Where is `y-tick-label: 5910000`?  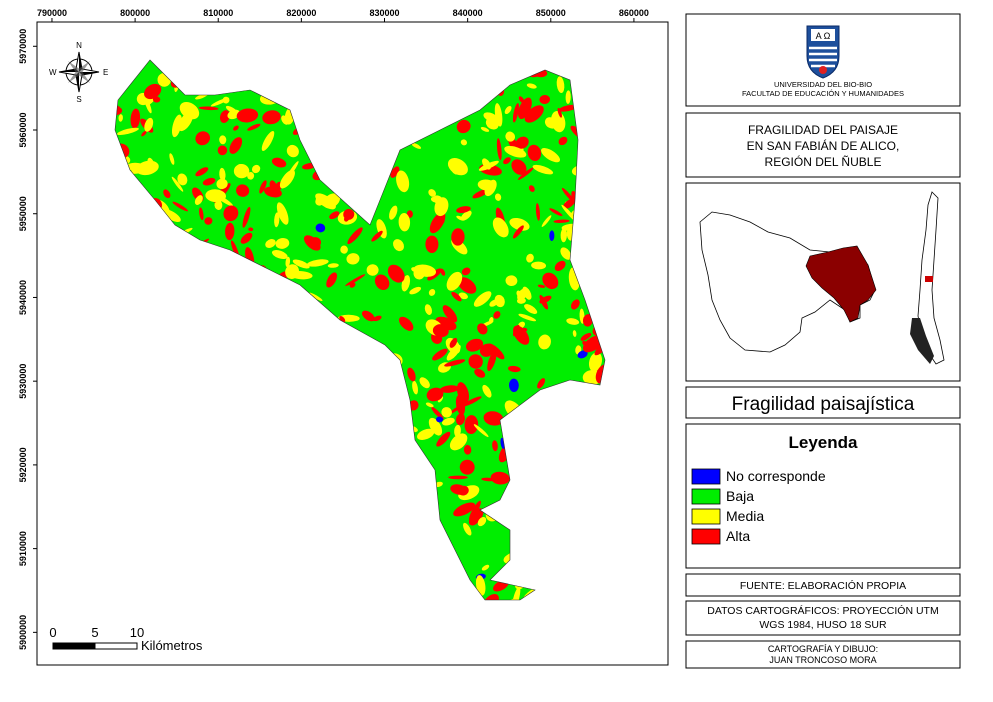 y-tick-label: 5910000 is located at coordinates (23, 548).